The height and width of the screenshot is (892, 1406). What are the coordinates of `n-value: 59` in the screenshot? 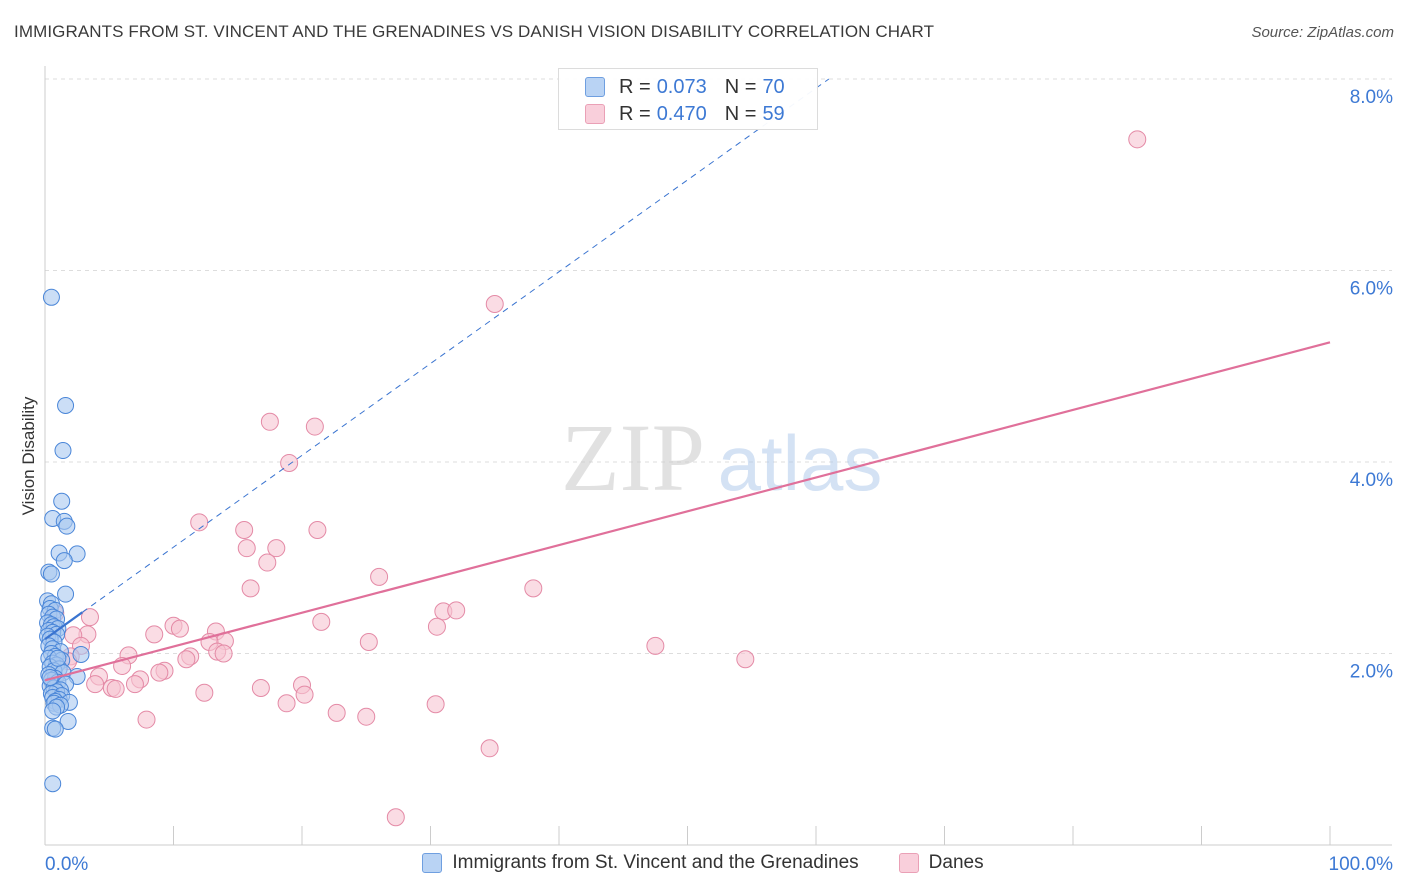 It's located at (773, 113).